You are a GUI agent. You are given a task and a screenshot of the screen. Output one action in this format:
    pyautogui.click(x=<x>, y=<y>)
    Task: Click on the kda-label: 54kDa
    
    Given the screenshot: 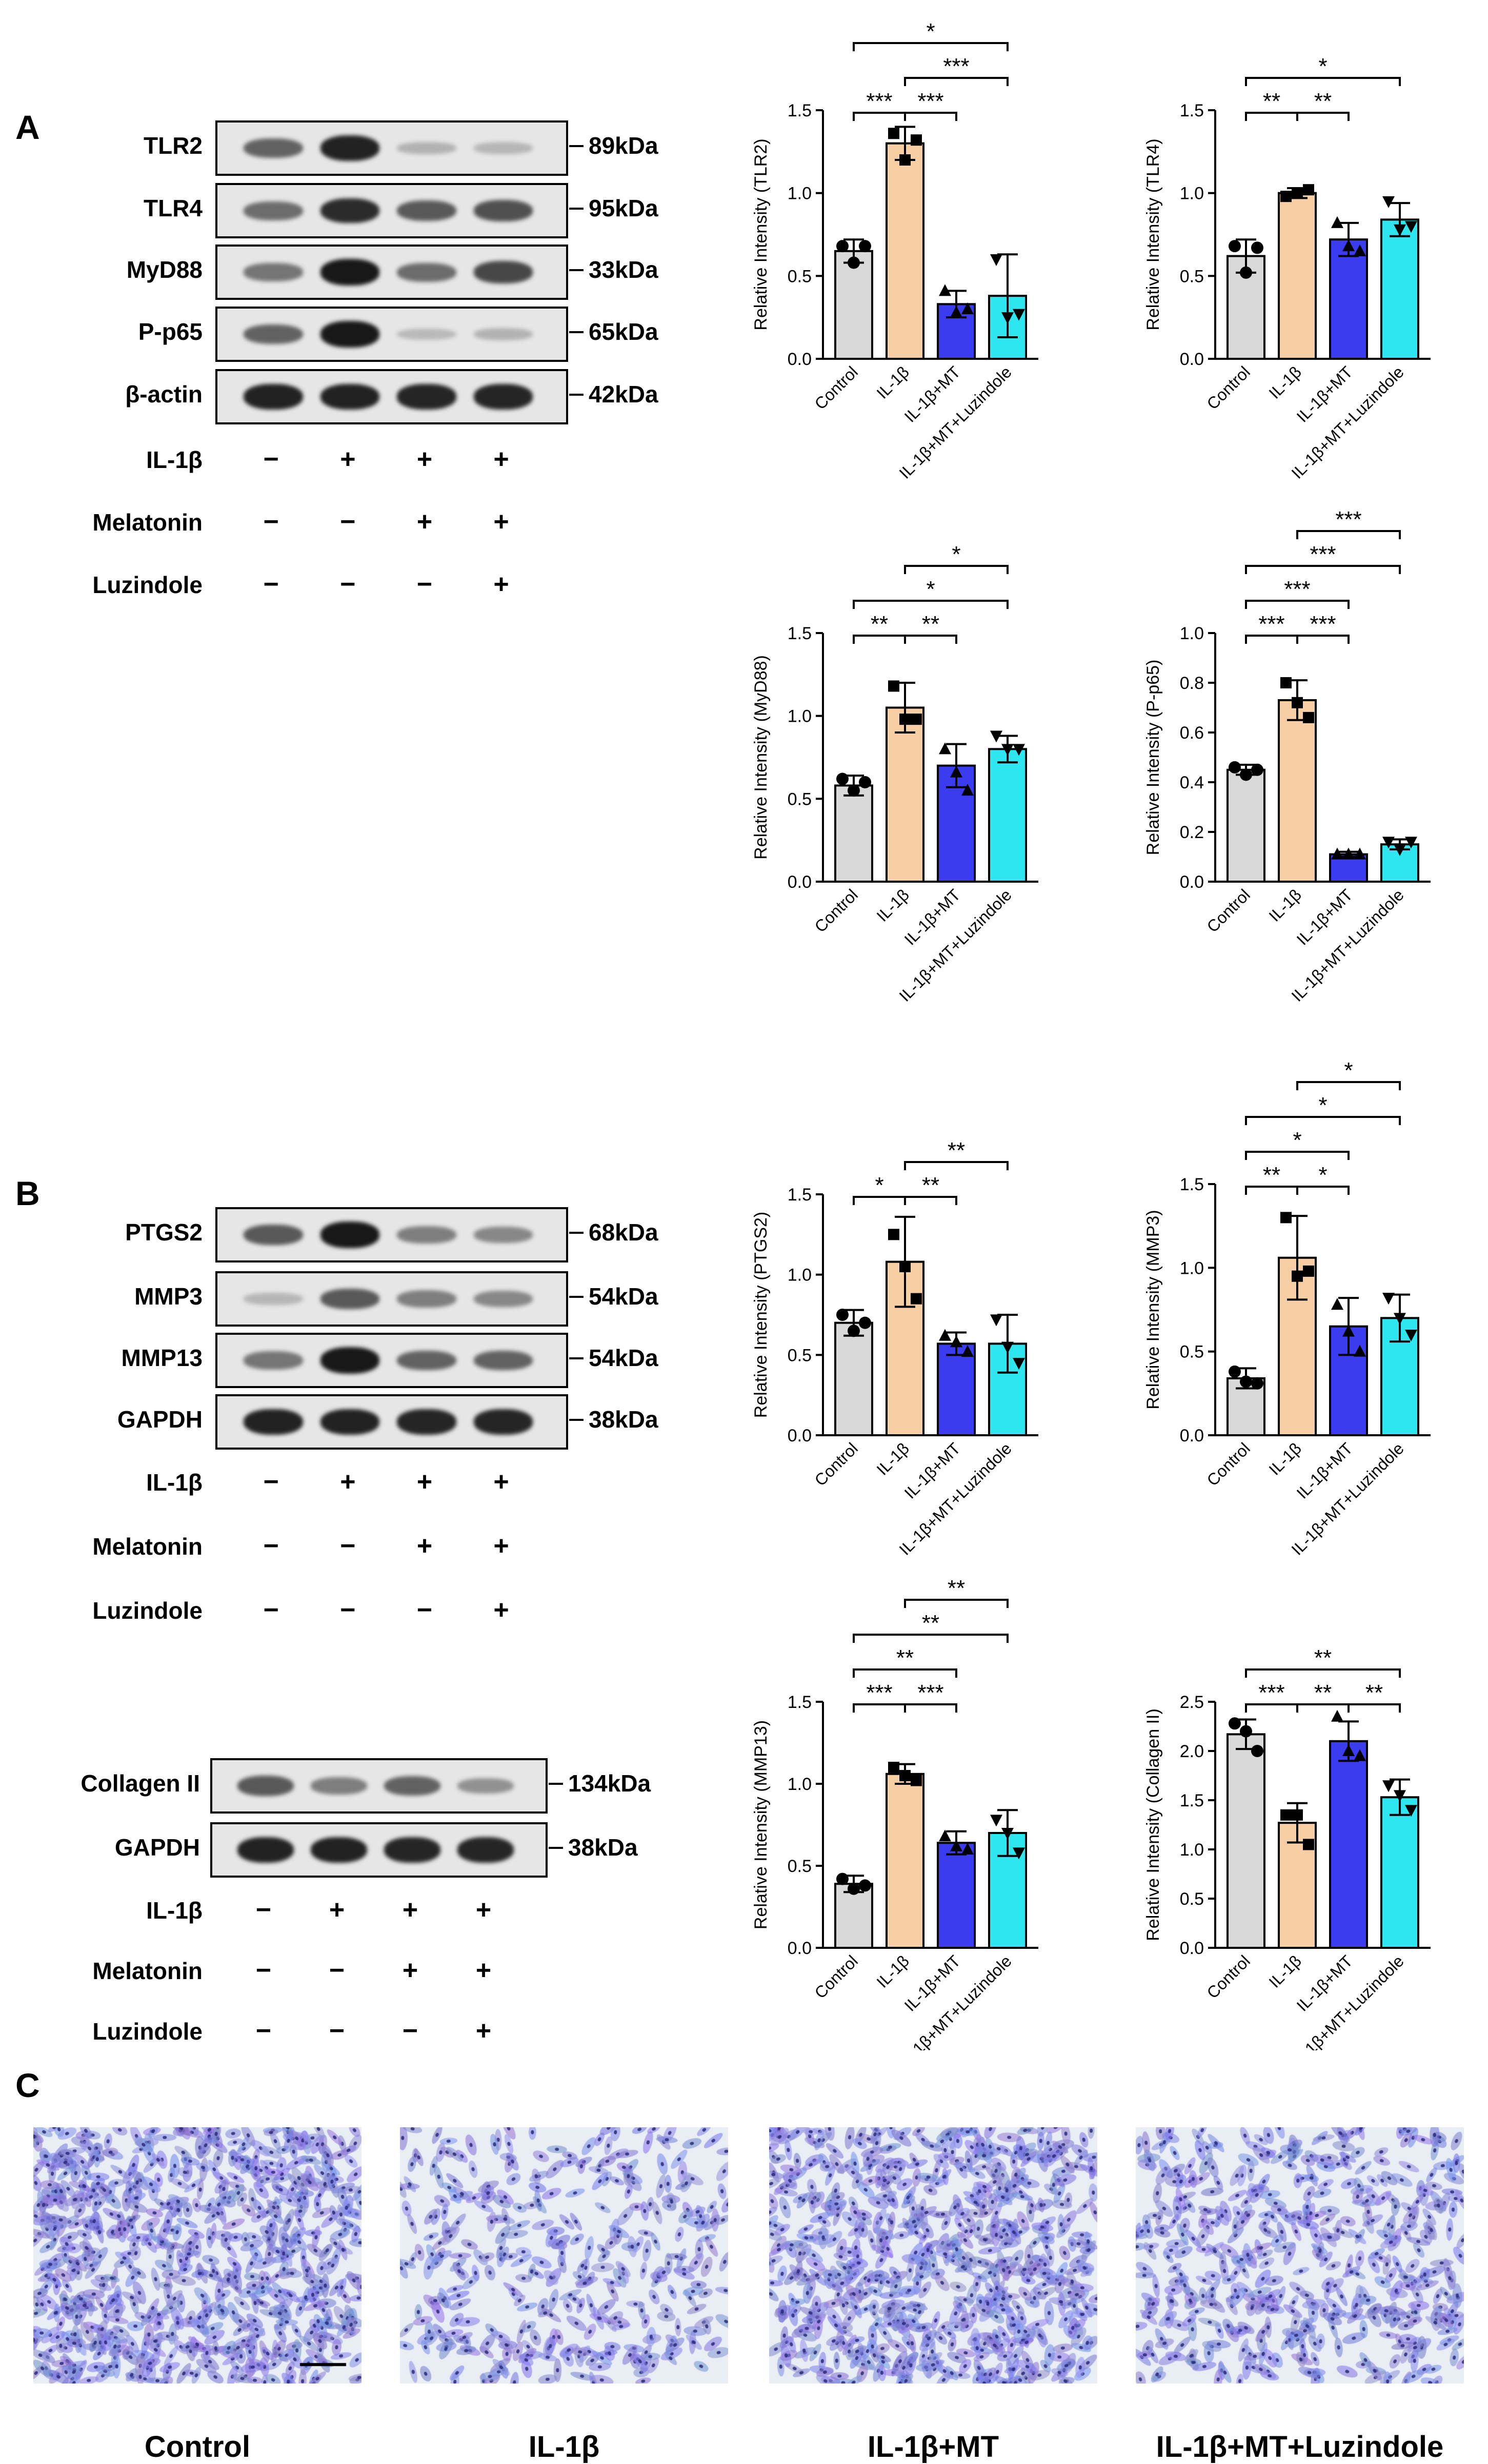 What is the action you would take?
    pyautogui.click(x=623, y=1358)
    